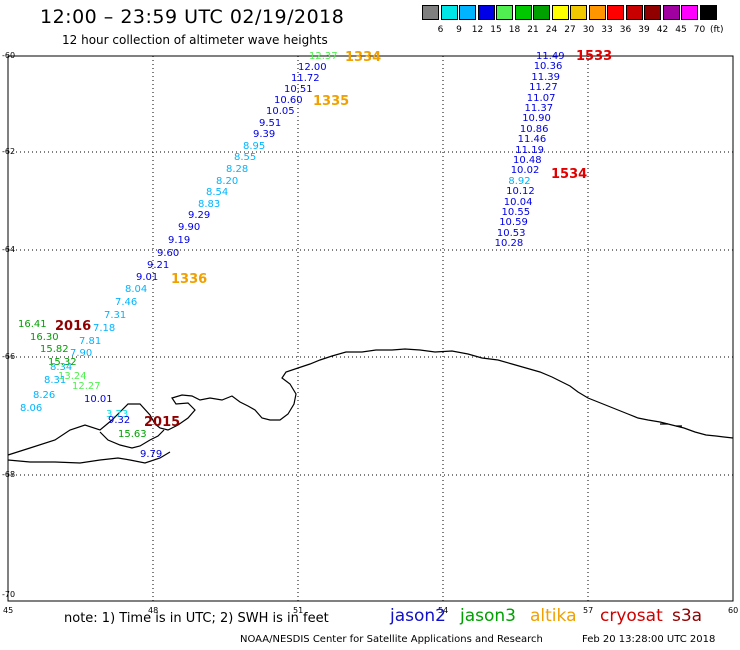 This screenshot has height=650, width=740. Describe the element at coordinates (189, 279) in the screenshot. I see `pass-time-label: 1336` at that location.